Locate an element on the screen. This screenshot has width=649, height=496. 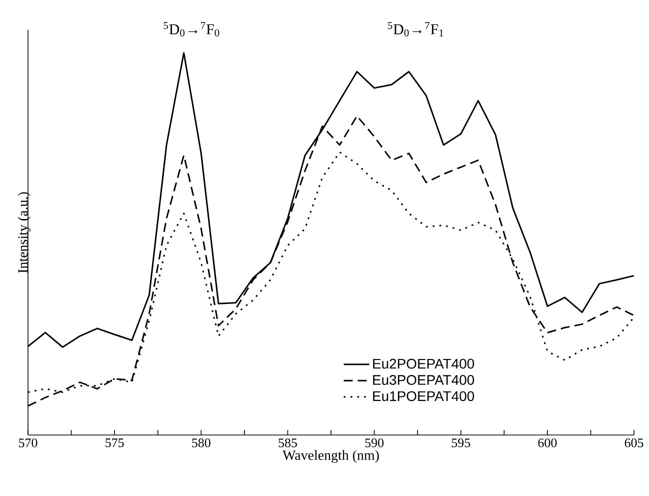
legend-label: Eu2POEPAT400 is located at coordinates (423, 363).